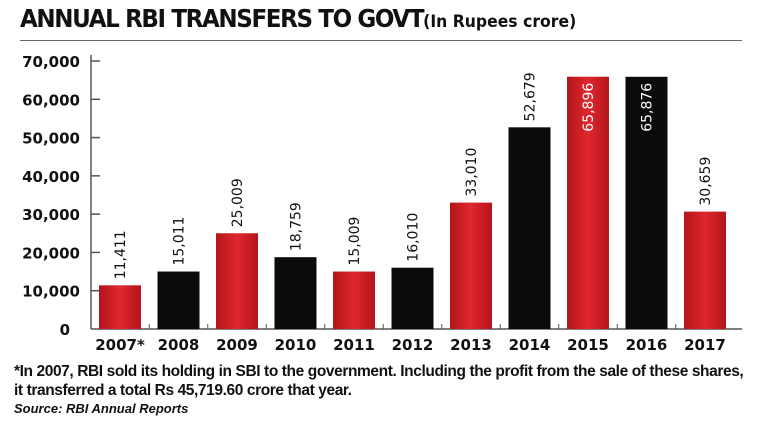 The image size is (759, 422). I want to click on bar-2010, so click(295, 293).